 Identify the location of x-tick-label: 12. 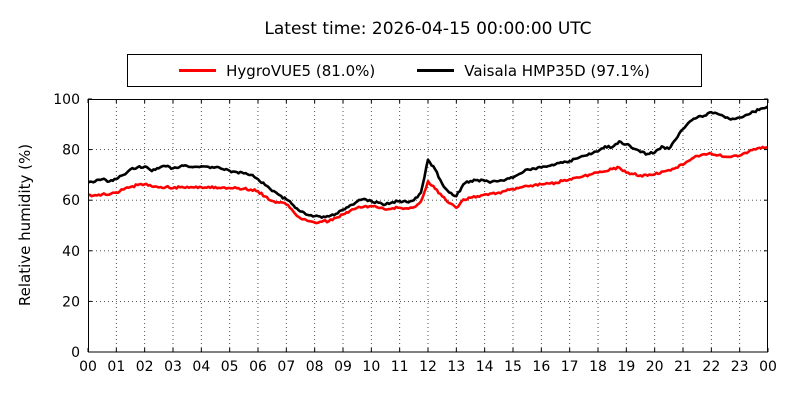
(428, 367).